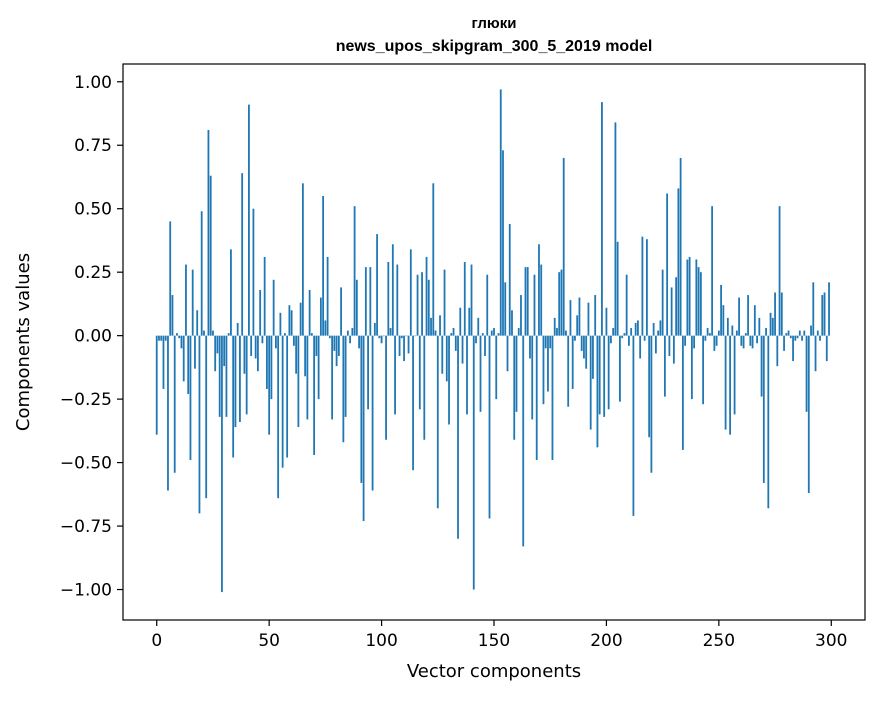 This screenshot has height=701, width=880. I want to click on y-tick-label: −0.25, so click(86, 400).